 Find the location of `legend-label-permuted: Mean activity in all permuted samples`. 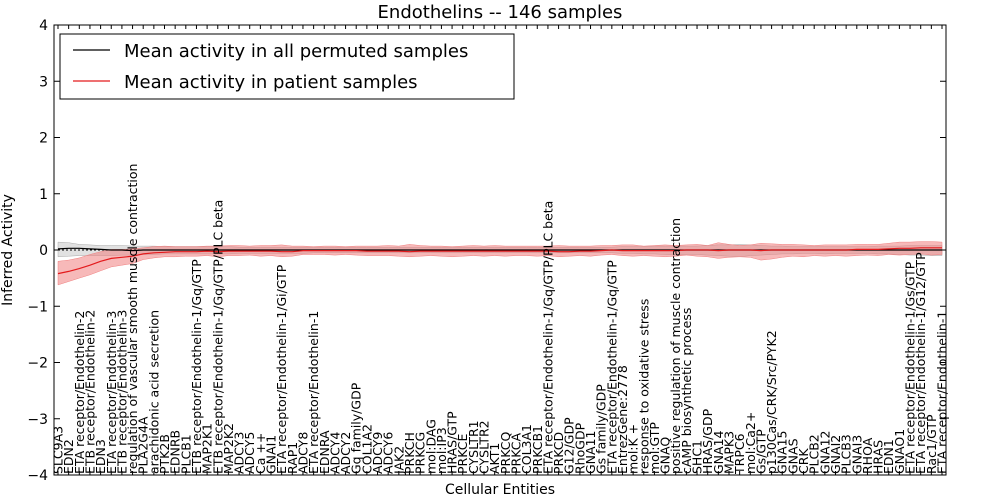

legend-label-permuted: Mean activity in all permuted samples is located at coordinates (296, 51).